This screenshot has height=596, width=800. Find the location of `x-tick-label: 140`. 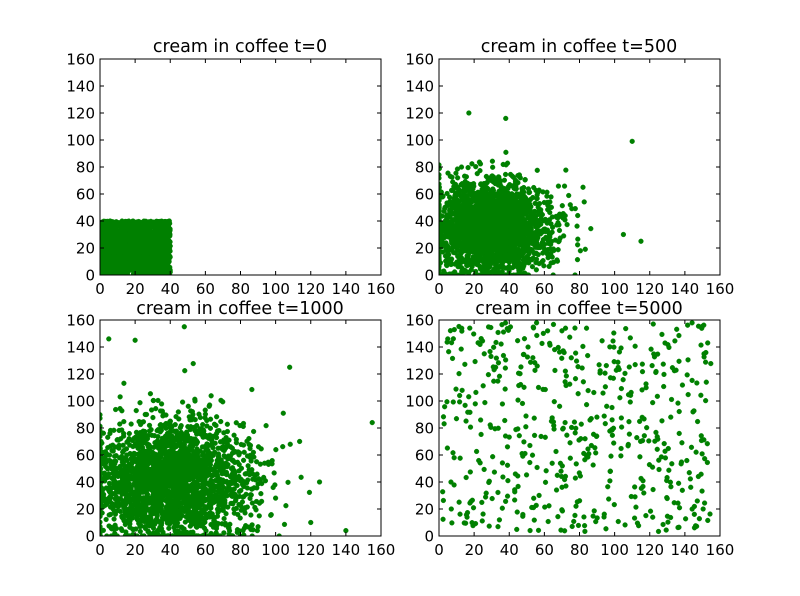

x-tick-label: 140 is located at coordinates (346, 289).